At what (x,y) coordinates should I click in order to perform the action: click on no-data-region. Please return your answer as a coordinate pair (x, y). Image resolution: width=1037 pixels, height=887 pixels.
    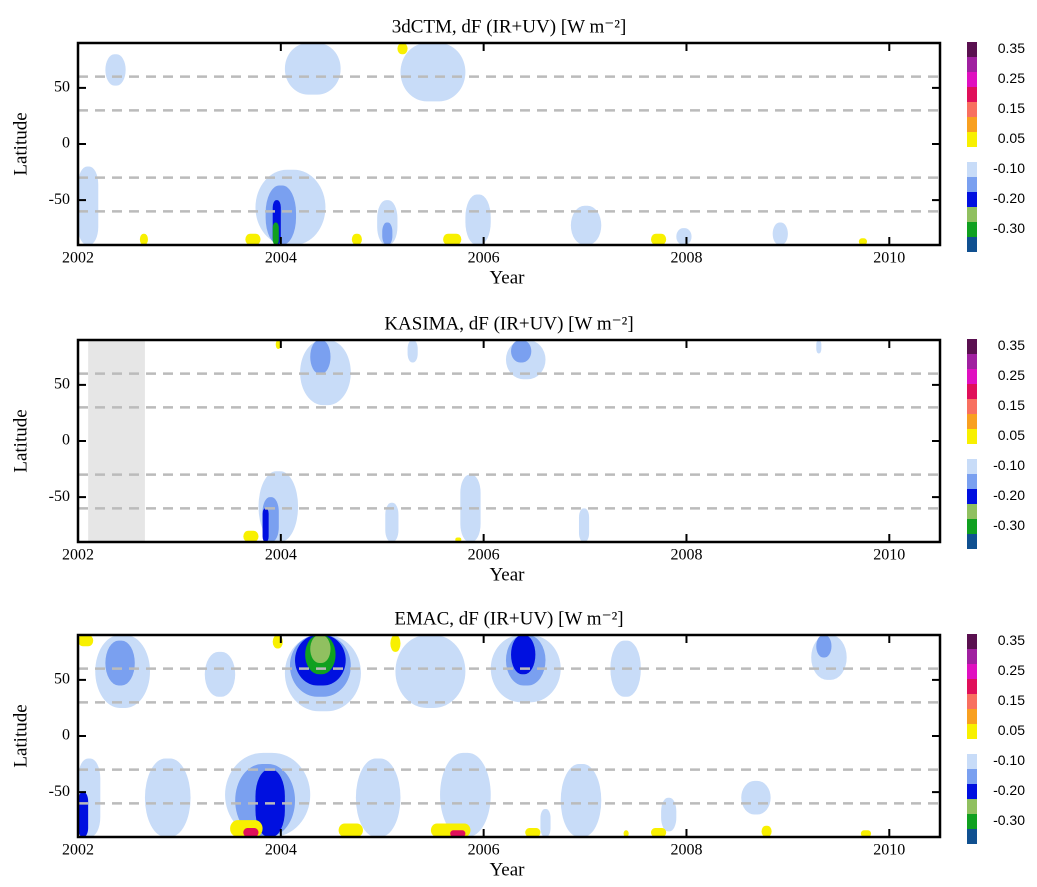
    Looking at the image, I should click on (116, 441).